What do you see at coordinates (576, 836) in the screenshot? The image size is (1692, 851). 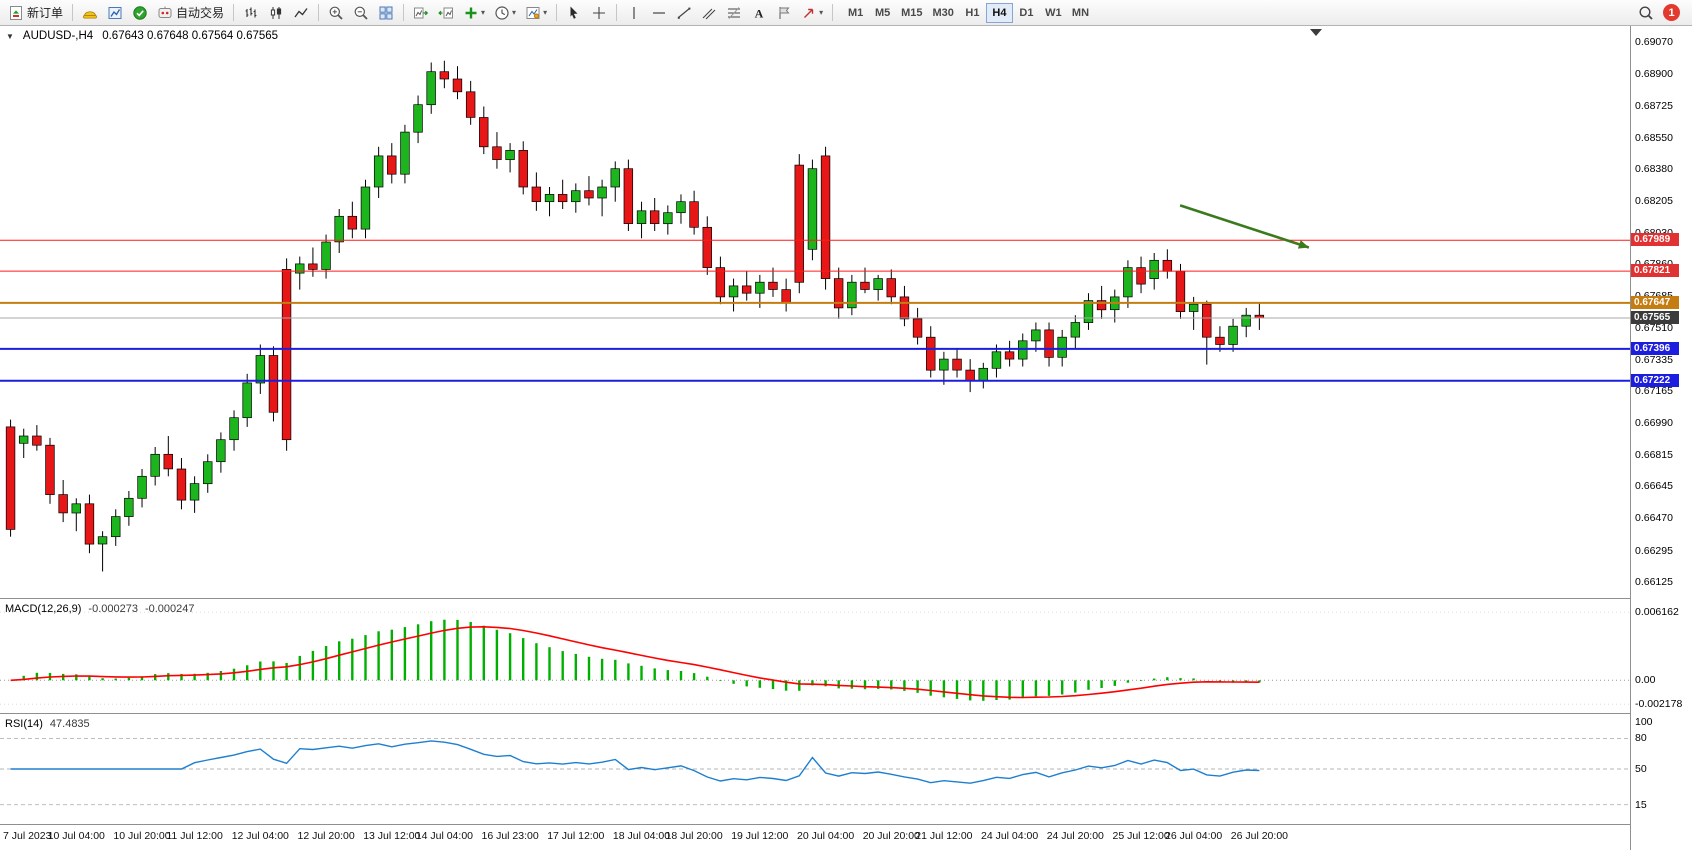 I see `time-axis-label: 17 Jul 12:00` at bounding box center [576, 836].